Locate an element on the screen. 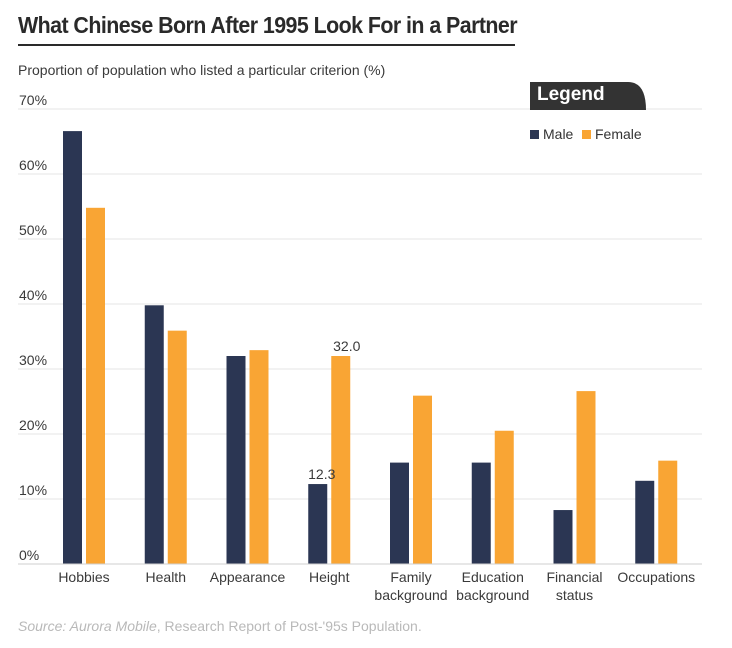  x-tick-label: Occupations is located at coordinates (656, 577).